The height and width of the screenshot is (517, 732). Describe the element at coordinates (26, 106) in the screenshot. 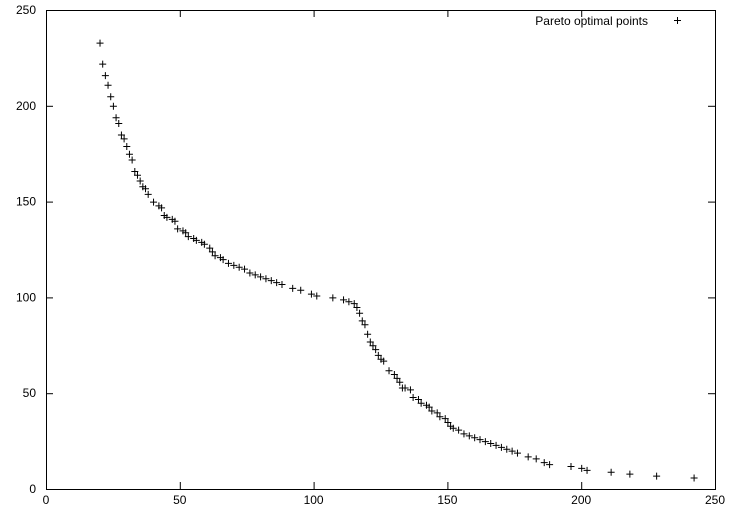

I see `y-tick-label: 200` at that location.